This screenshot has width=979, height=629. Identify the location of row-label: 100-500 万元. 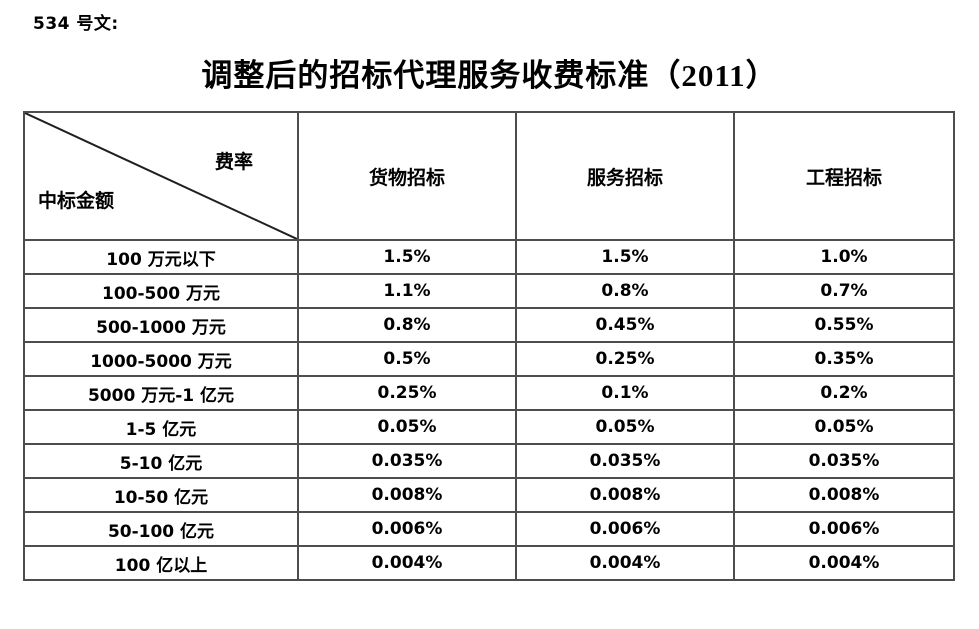
(161, 291).